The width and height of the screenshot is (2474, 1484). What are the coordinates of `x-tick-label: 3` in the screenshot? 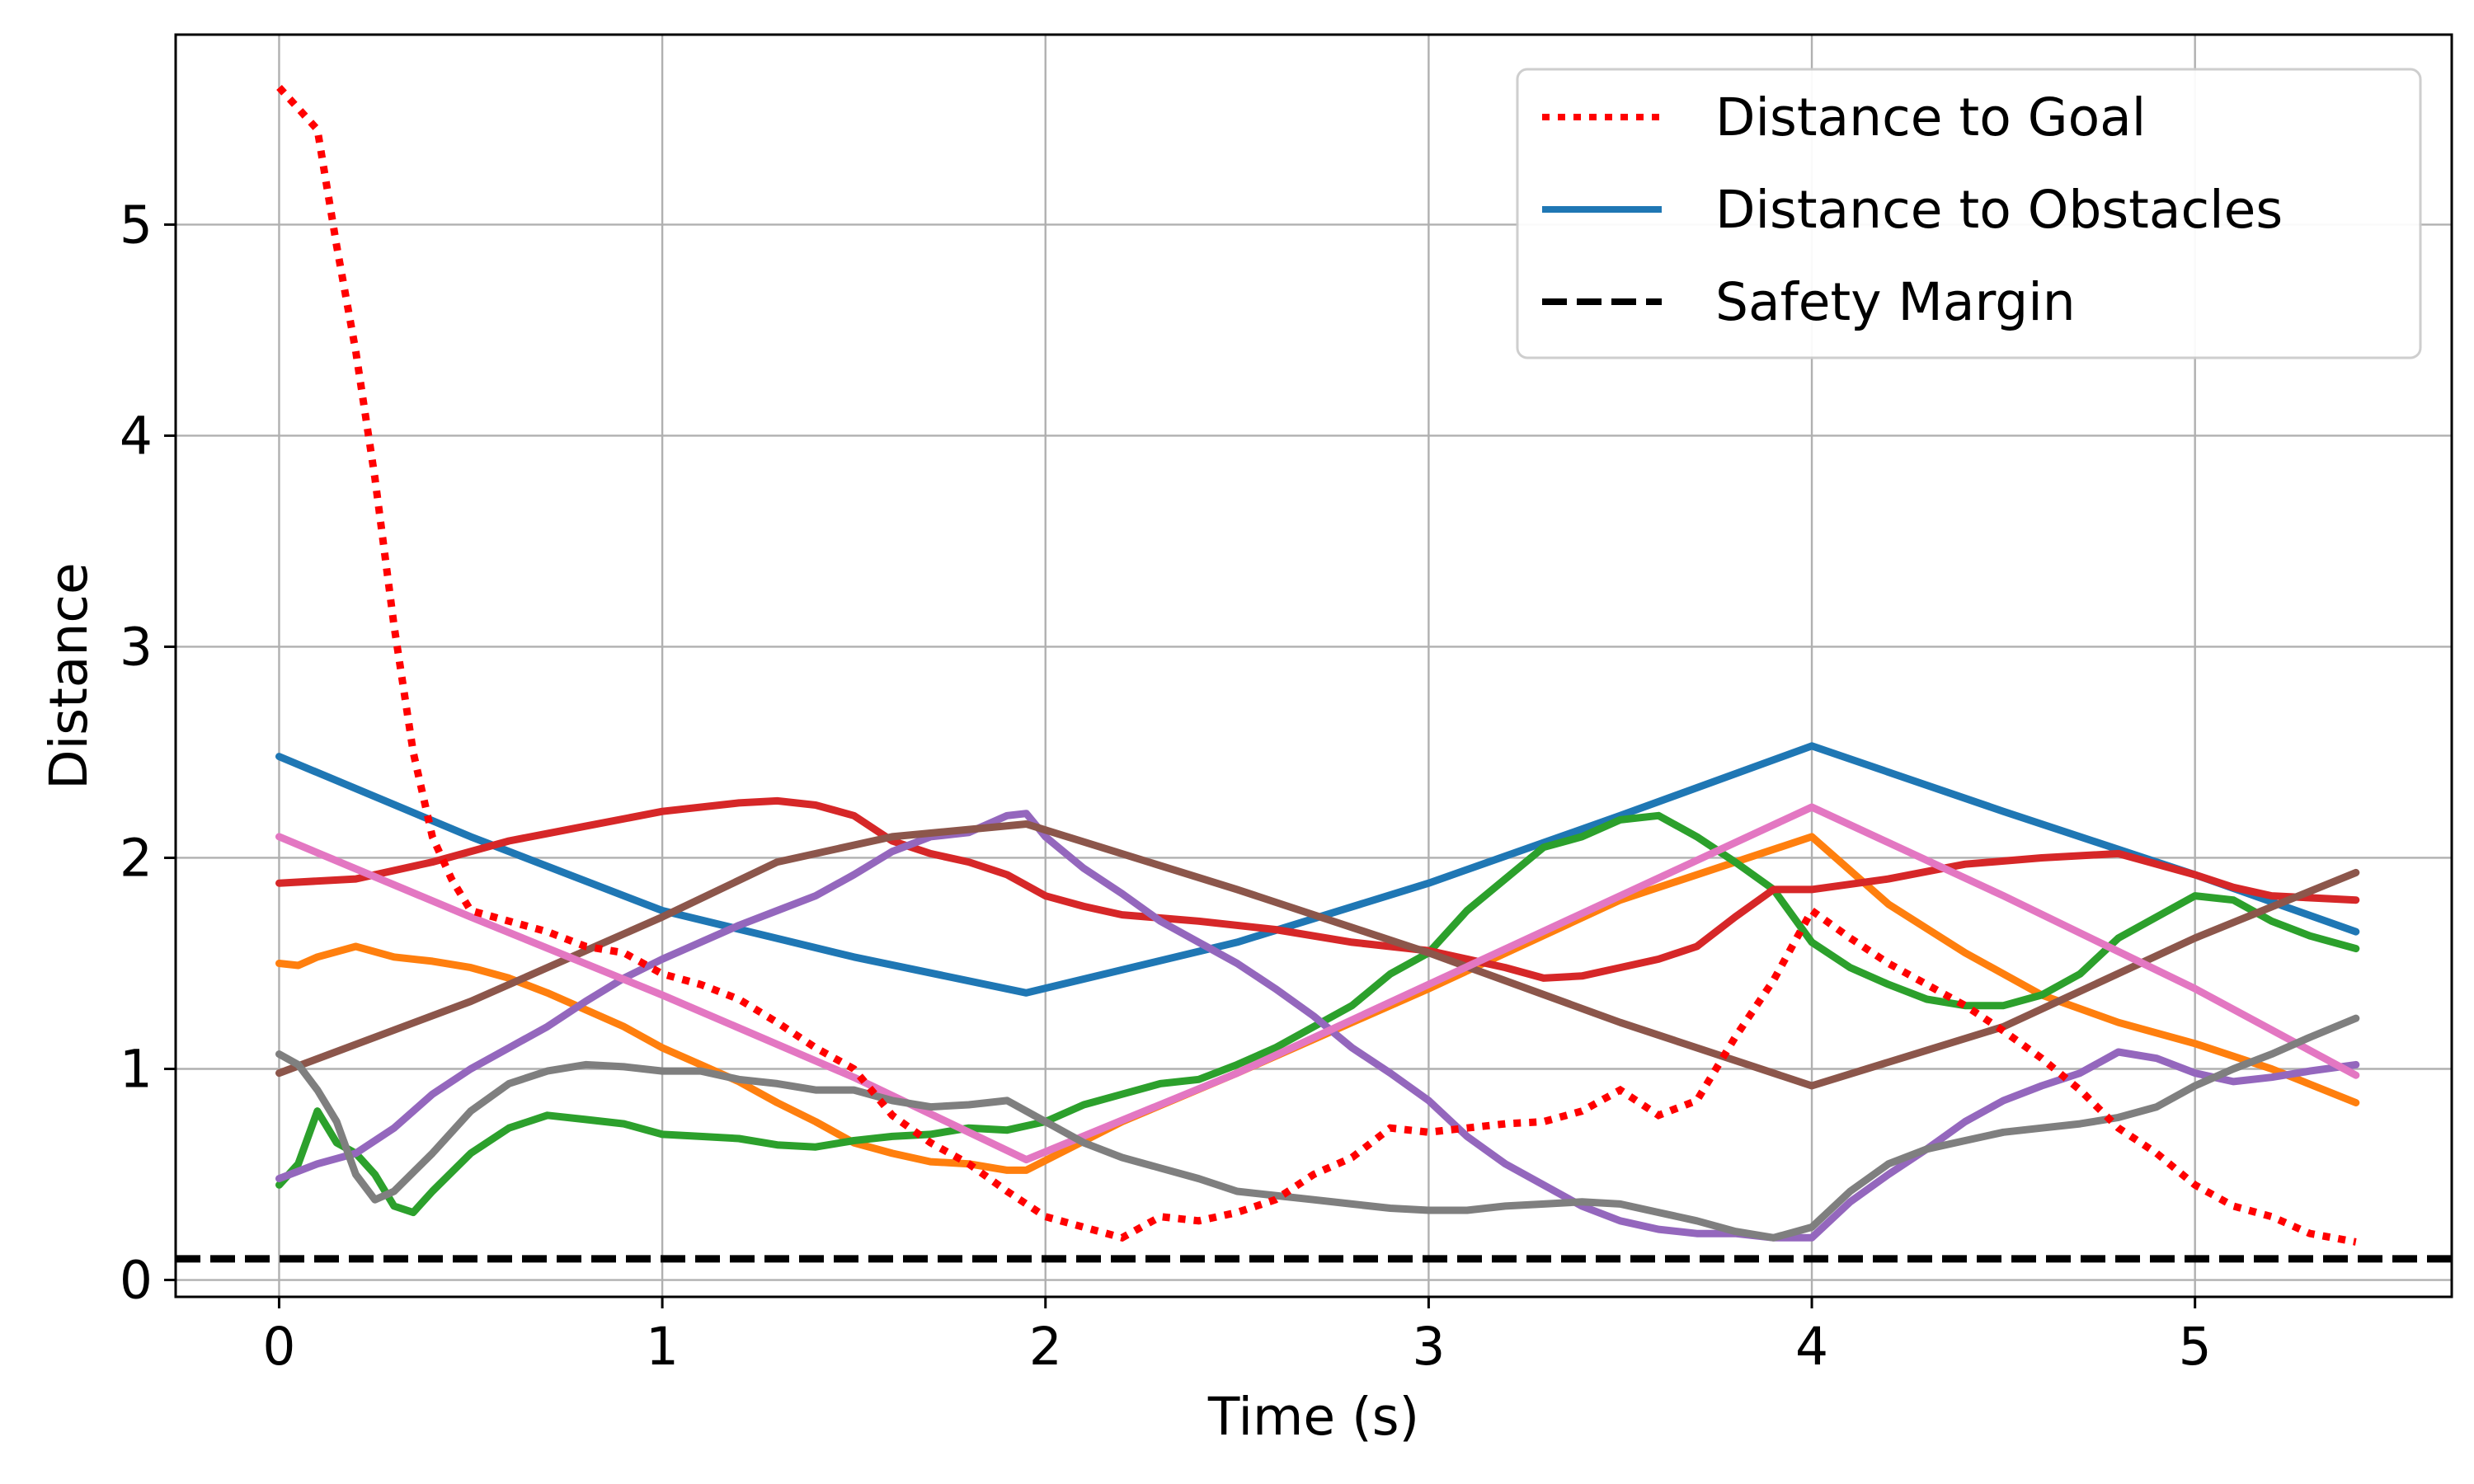 It's located at (1428, 1347).